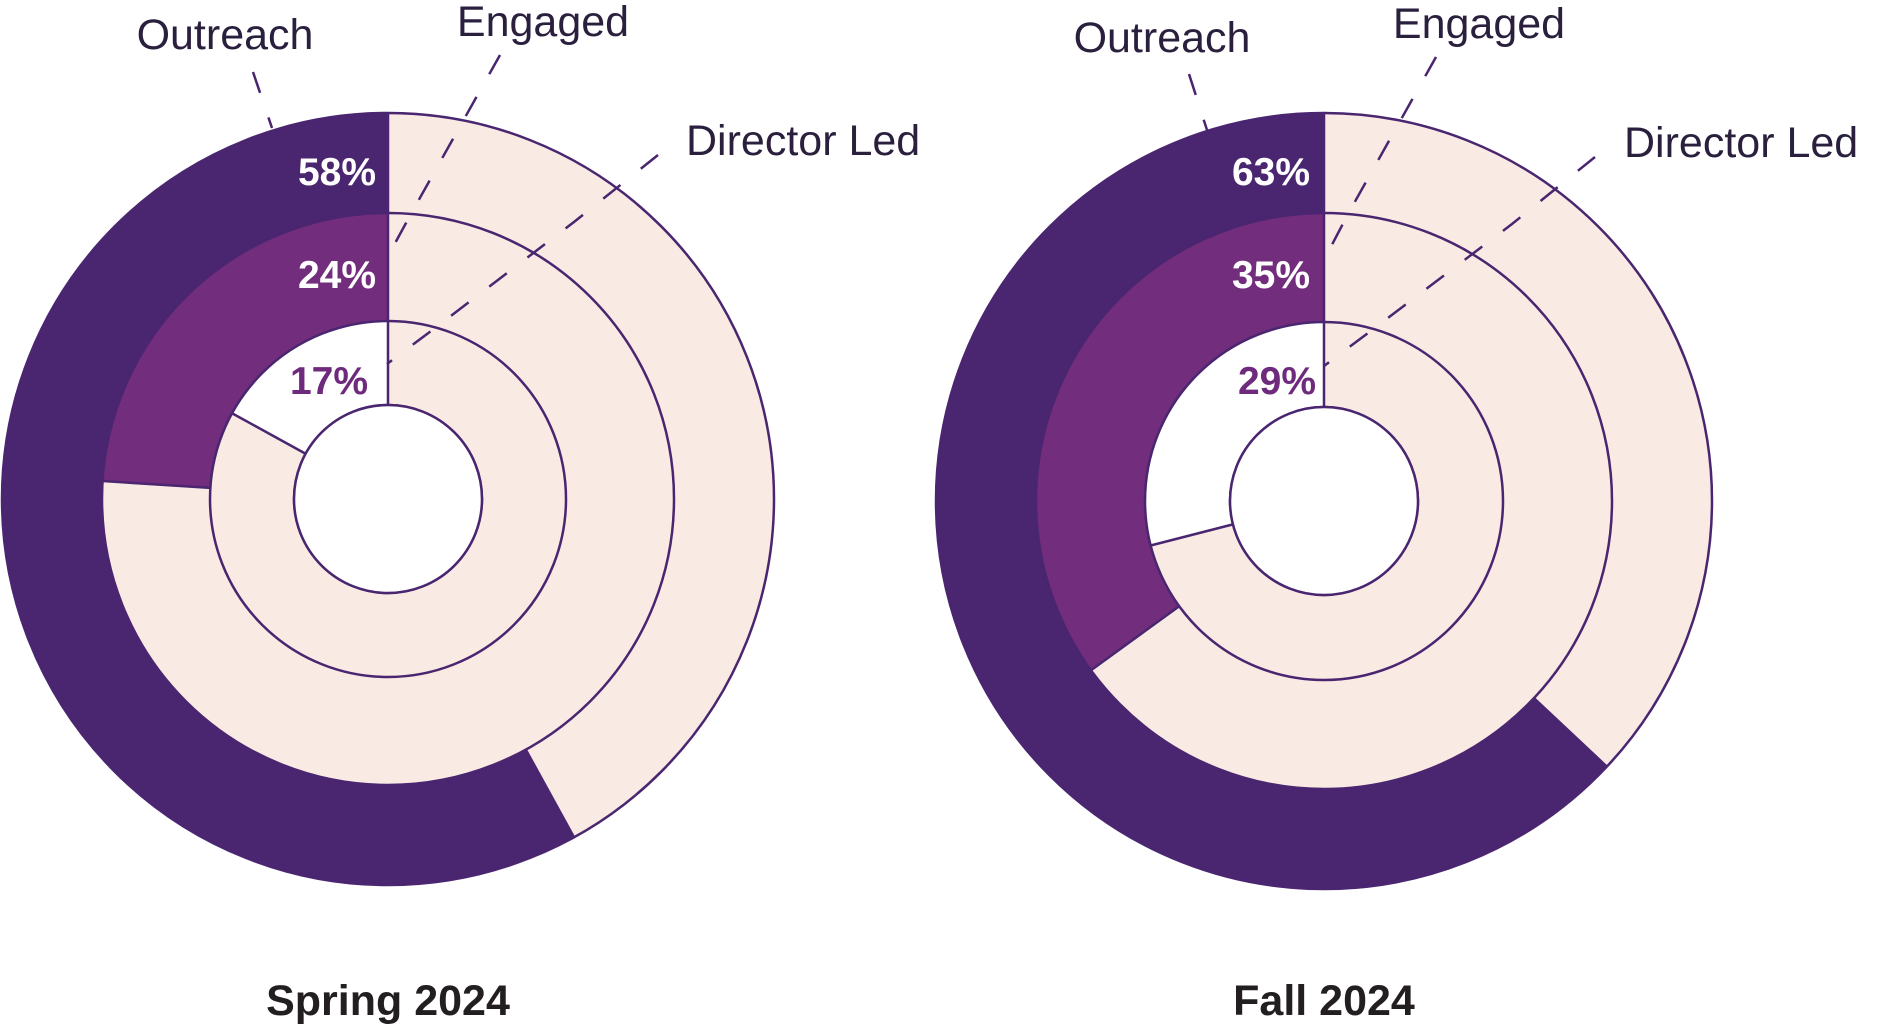 The image size is (1901, 1031). I want to click on legend-engaged-fall: Engaged, so click(1479, 24).